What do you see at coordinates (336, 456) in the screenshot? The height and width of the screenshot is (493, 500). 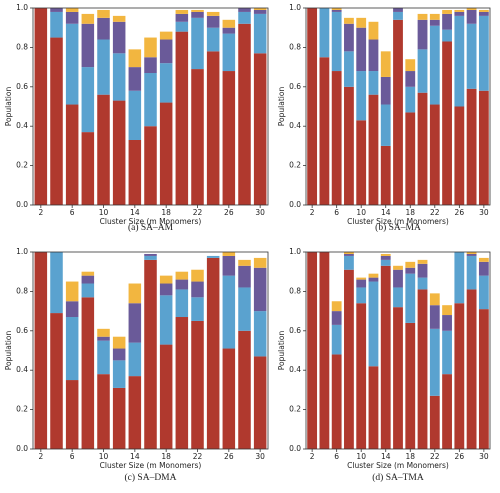 I see `x-tick-label: 6` at bounding box center [336, 456].